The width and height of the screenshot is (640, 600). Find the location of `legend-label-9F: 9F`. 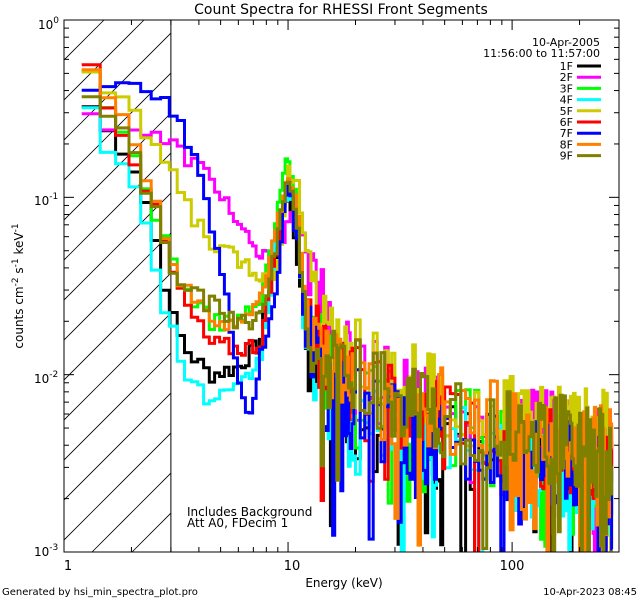

legend-label-9F: 9F is located at coordinates (566, 156).